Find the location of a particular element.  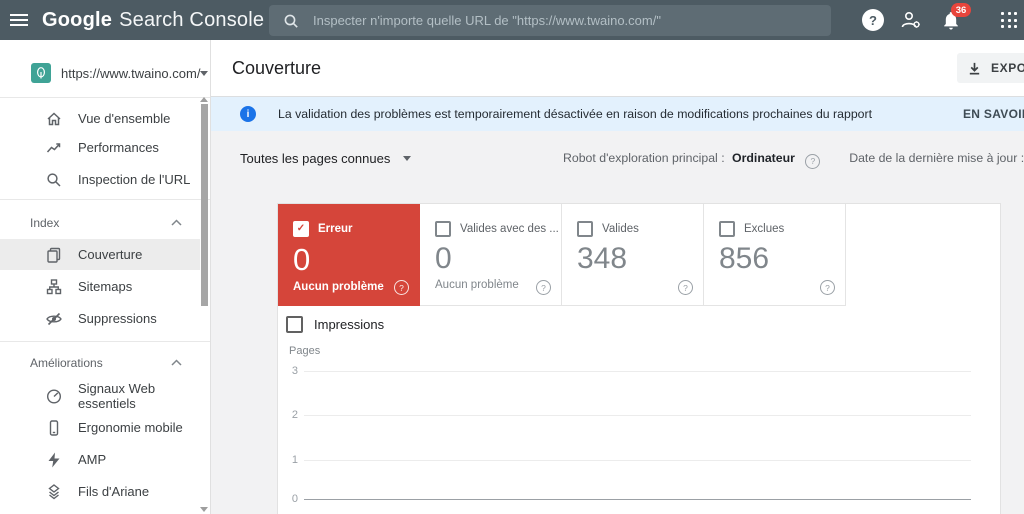

gridline-row-baseline: 0 is located at coordinates (624, 499).